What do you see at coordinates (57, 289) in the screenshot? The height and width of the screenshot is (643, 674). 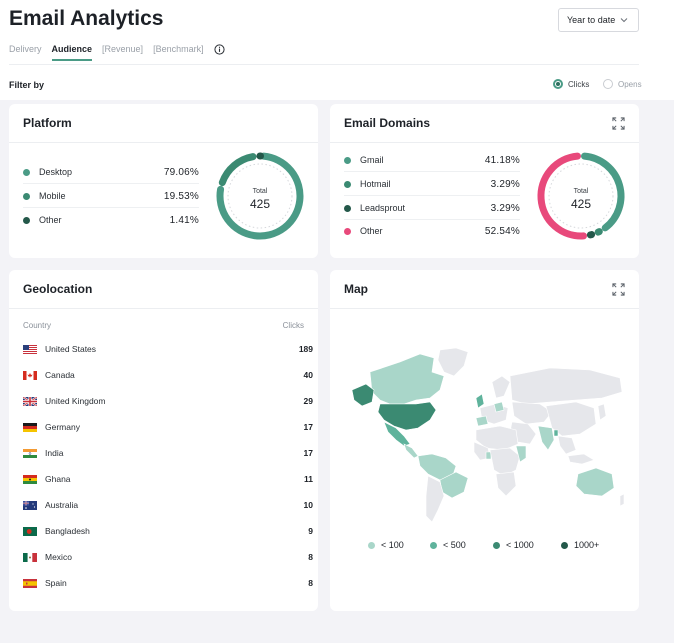 I see `geolocation-title: Geolocation` at bounding box center [57, 289].